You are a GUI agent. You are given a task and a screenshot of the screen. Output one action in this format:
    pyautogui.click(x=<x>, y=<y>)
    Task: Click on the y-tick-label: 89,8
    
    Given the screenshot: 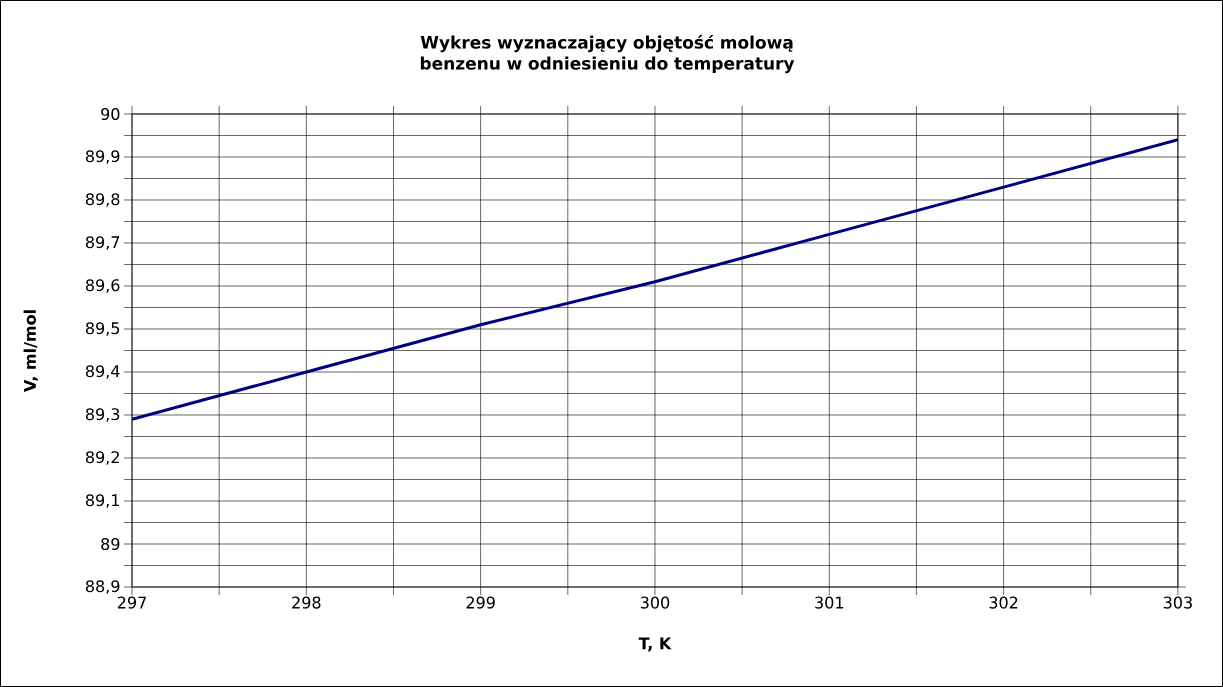 What is the action you would take?
    pyautogui.click(x=102, y=200)
    